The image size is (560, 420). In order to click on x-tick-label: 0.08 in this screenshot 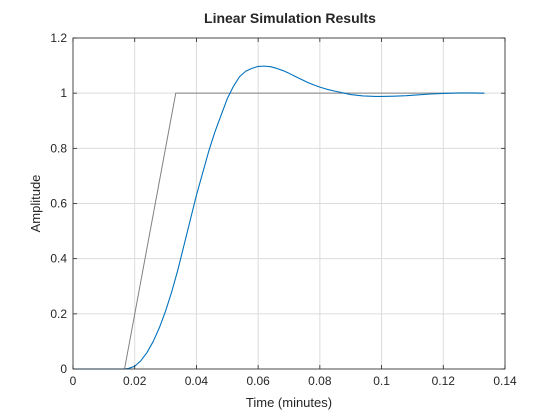, I will do `click(320, 381)`.